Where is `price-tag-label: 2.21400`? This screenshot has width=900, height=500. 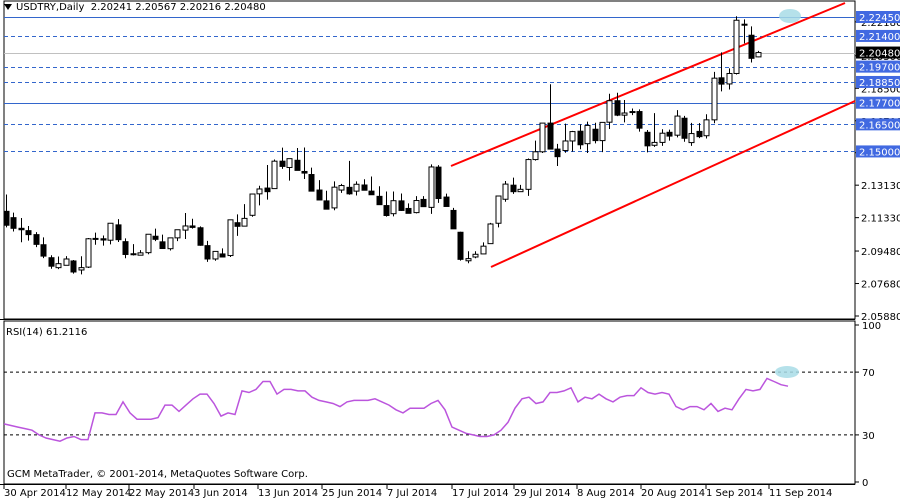 price-tag-label: 2.21400 is located at coordinates (879, 37).